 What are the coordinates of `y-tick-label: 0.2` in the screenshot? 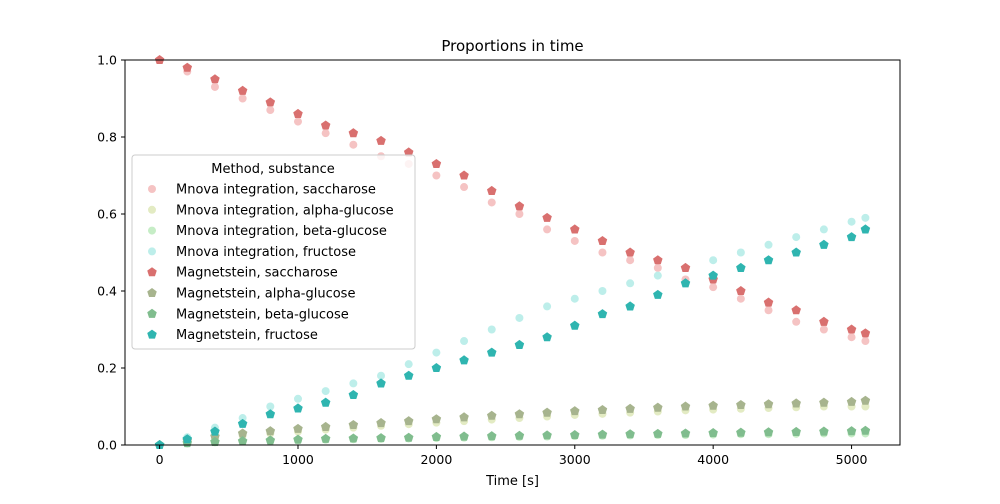 It's located at (107, 368).